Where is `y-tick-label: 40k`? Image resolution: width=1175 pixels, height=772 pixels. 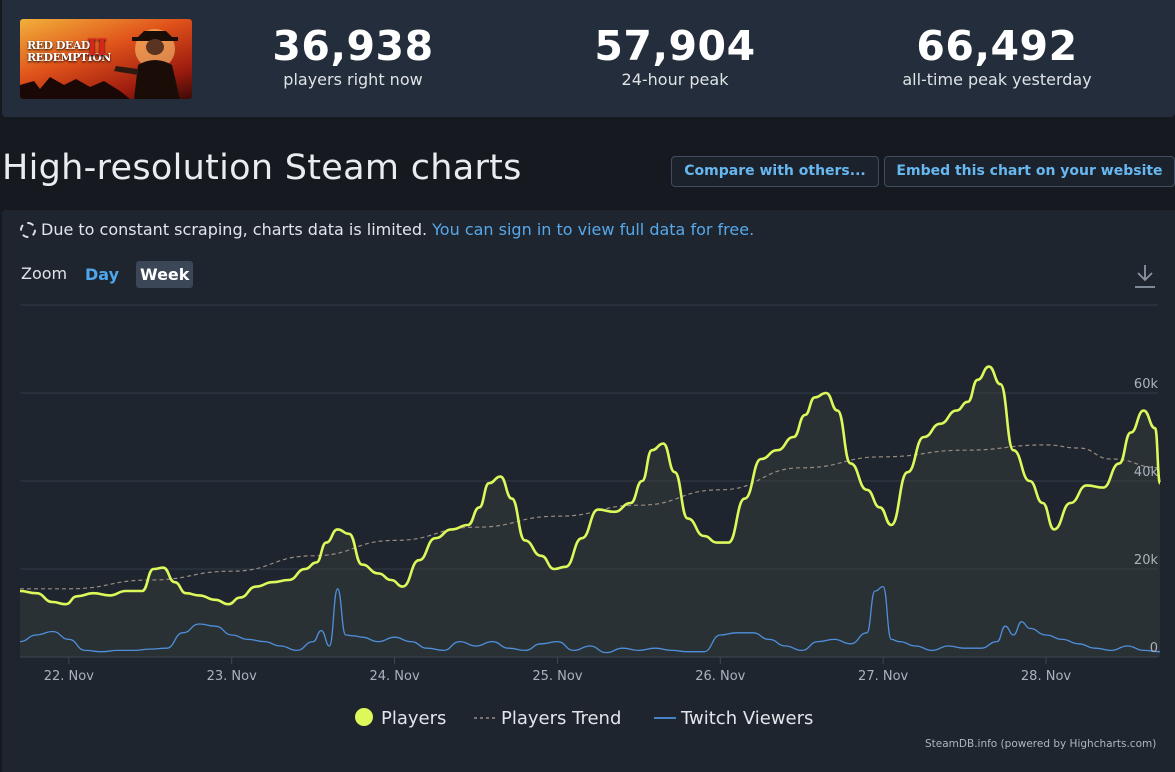
y-tick-label: 40k is located at coordinates (1146, 472).